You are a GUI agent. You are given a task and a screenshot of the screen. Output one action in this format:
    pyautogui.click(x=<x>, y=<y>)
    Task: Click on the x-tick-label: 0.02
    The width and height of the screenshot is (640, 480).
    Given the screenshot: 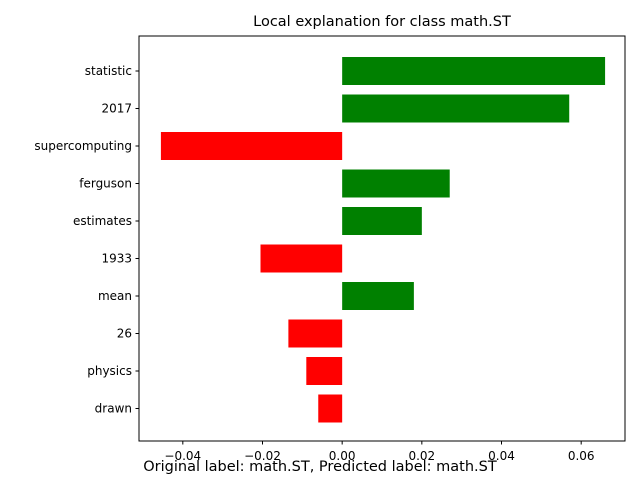 What is the action you would take?
    pyautogui.click(x=421, y=456)
    